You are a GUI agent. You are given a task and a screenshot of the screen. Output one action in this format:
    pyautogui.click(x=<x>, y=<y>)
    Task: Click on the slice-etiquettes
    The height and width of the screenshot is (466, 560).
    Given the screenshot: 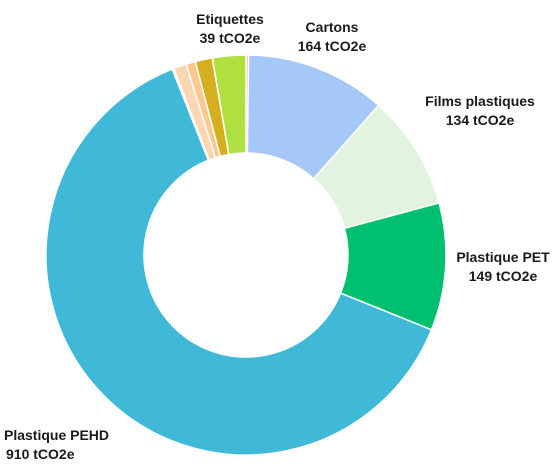 What is the action you would take?
    pyautogui.click(x=229, y=105)
    